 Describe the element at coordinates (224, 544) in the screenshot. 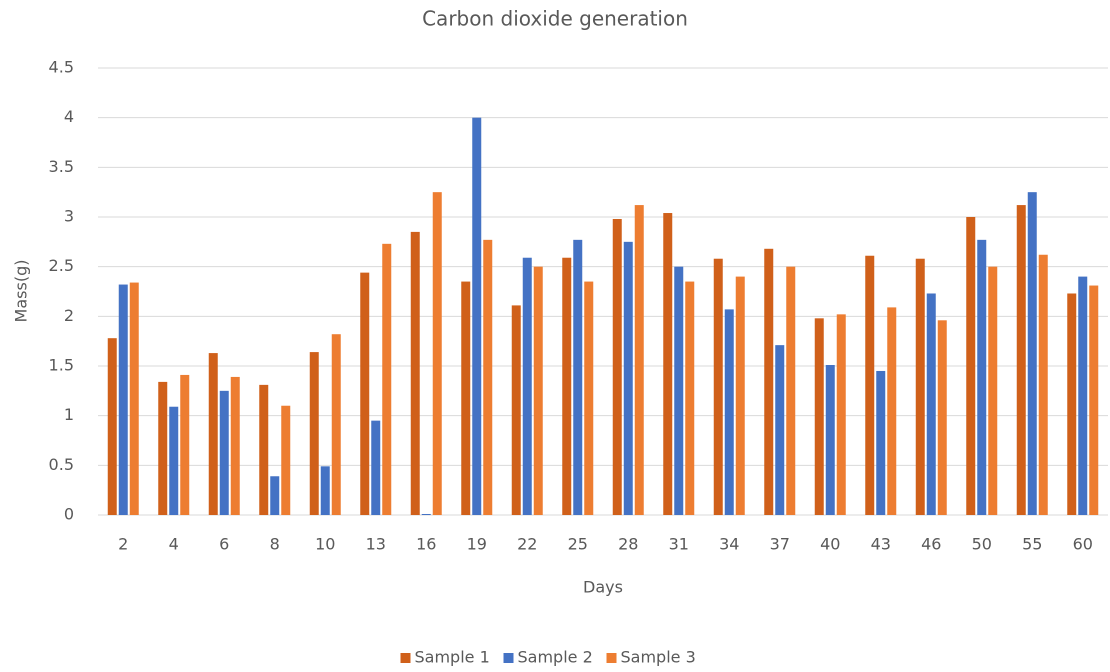

I see `x-tick-label: 6` at that location.